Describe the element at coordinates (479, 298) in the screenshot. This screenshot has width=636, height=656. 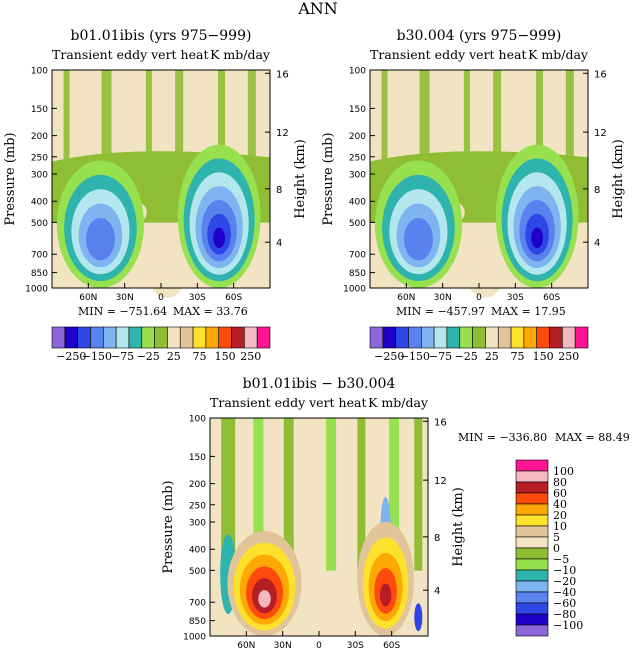
I see `x-tick-label: 0` at that location.